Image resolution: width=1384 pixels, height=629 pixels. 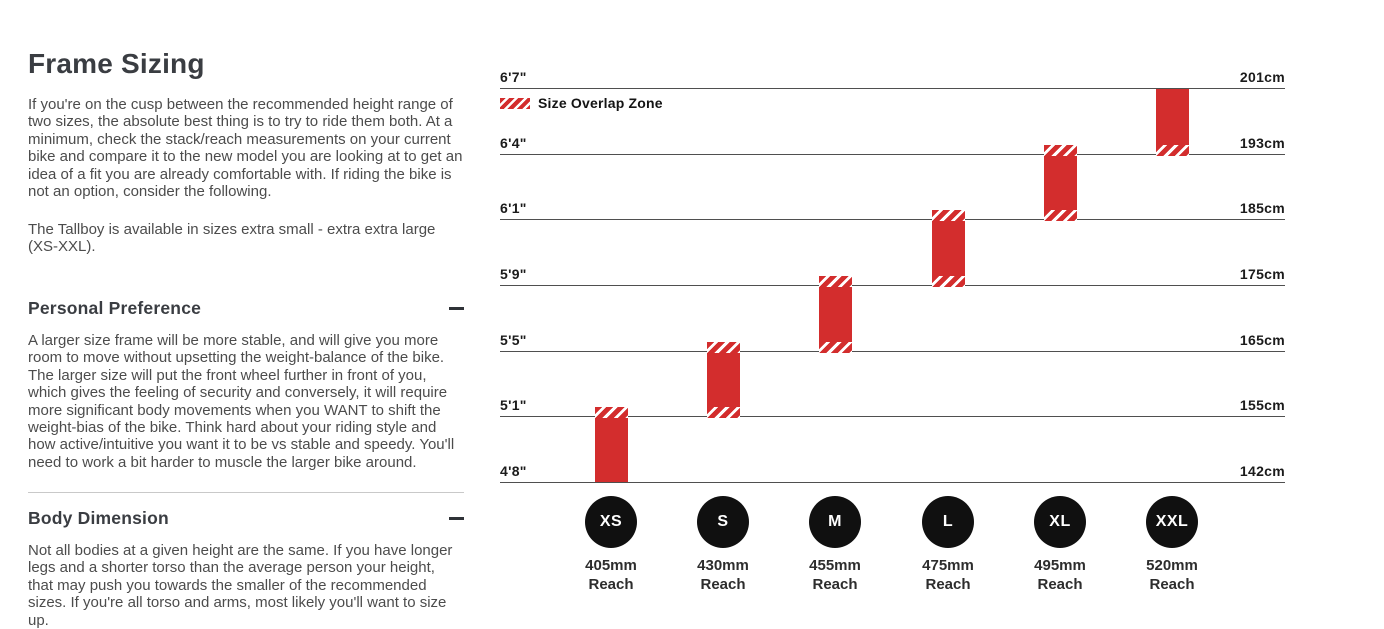 What do you see at coordinates (1262, 339) in the screenshot?
I see `height-label-cm: 165cm` at bounding box center [1262, 339].